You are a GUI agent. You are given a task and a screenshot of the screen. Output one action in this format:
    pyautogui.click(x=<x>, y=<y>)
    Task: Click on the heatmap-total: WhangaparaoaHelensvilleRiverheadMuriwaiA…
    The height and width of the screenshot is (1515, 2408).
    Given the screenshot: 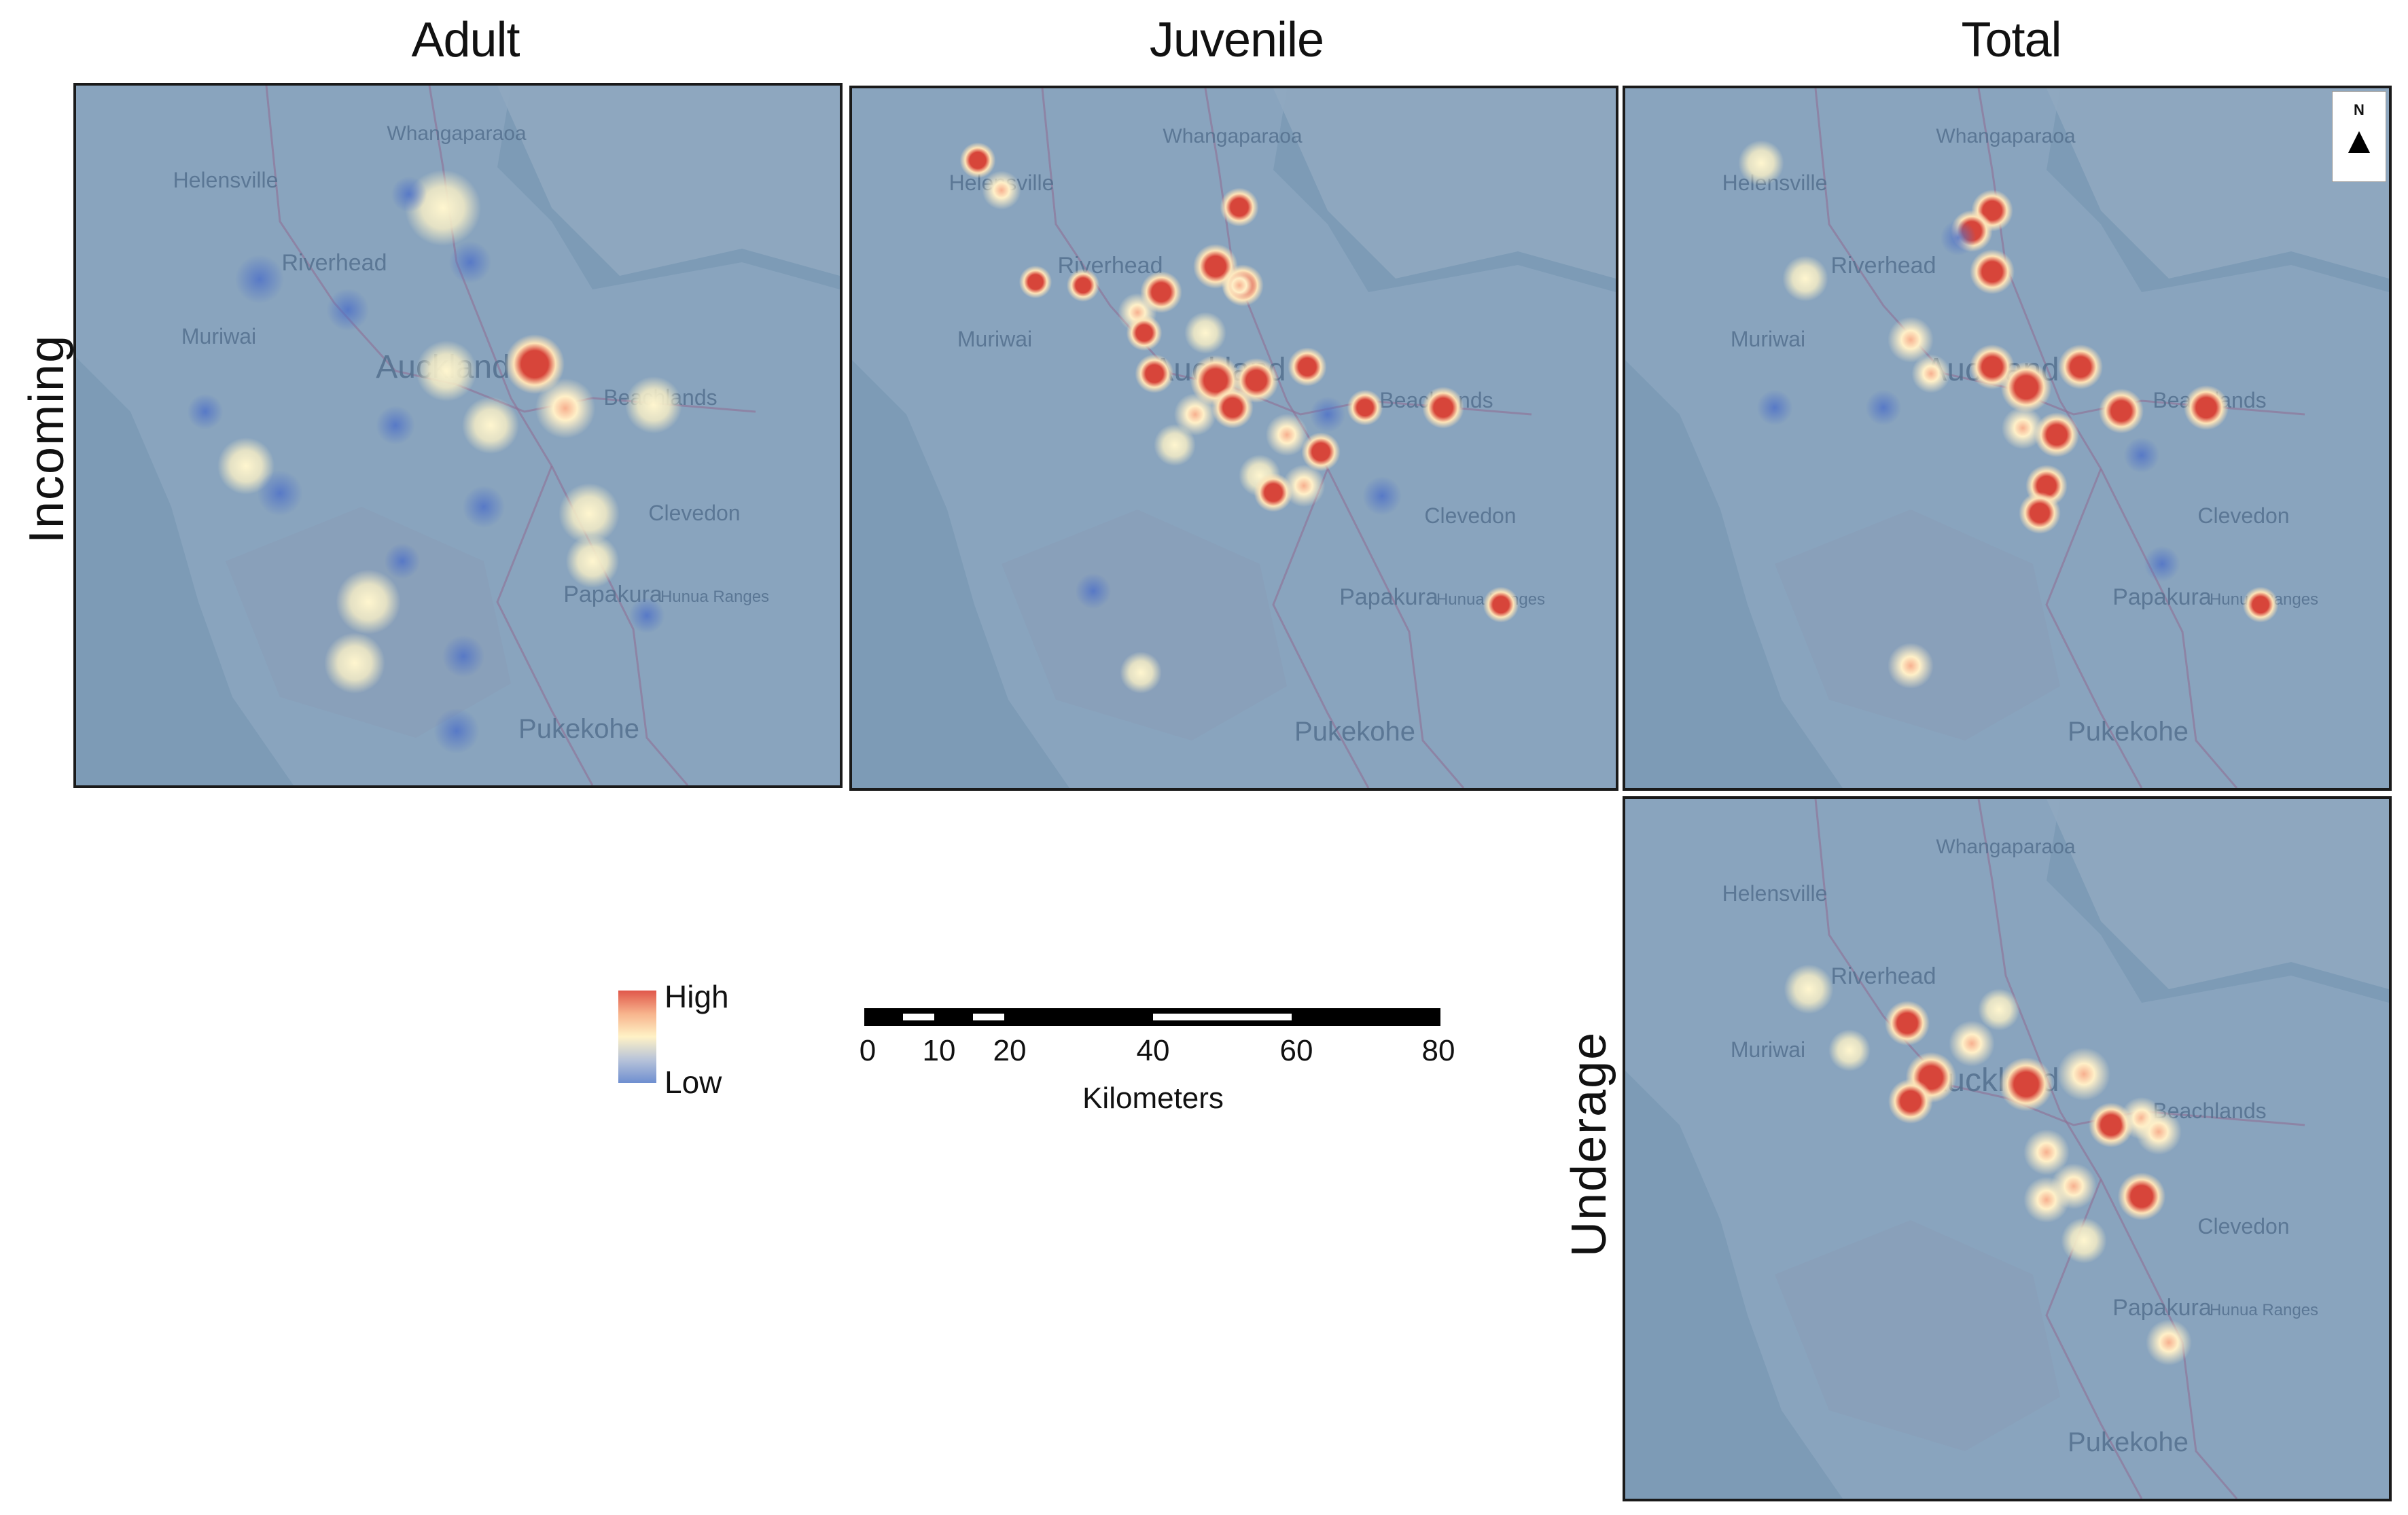 What is the action you would take?
    pyautogui.click(x=2007, y=438)
    